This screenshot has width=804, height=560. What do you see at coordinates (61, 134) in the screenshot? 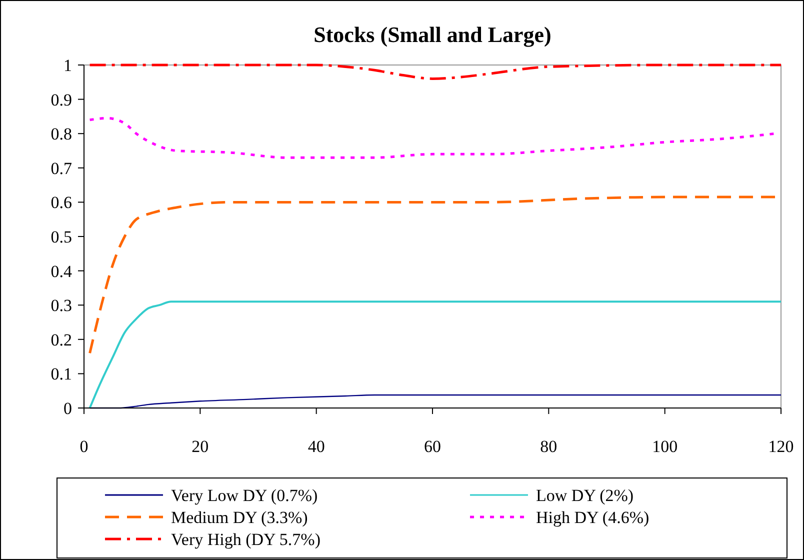
I see `y-tick-label: 0.8` at bounding box center [61, 134].